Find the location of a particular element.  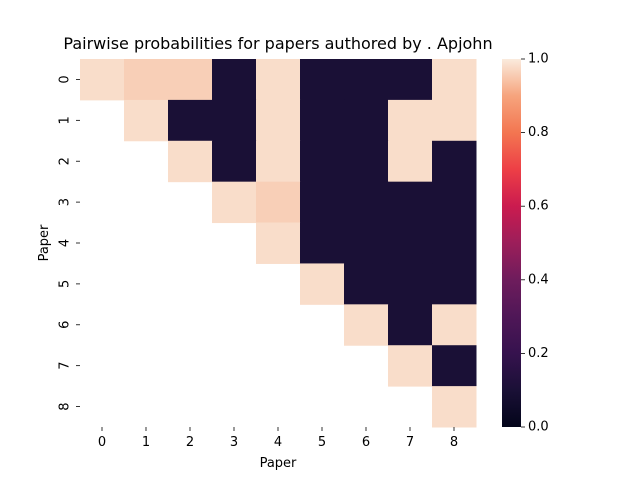

y-axis-label: Paper is located at coordinates (44, 242).